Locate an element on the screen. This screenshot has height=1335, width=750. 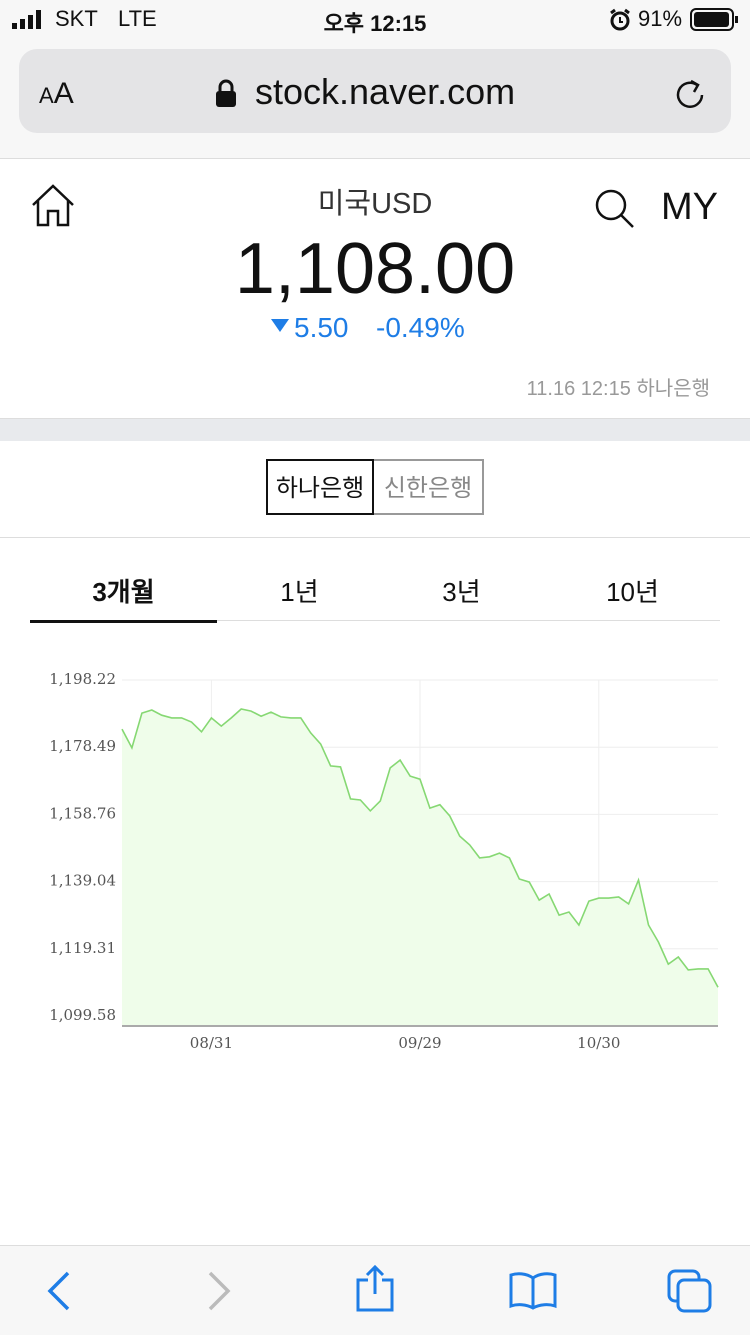
currency-title: 미국USD is located at coordinates (375, 204).